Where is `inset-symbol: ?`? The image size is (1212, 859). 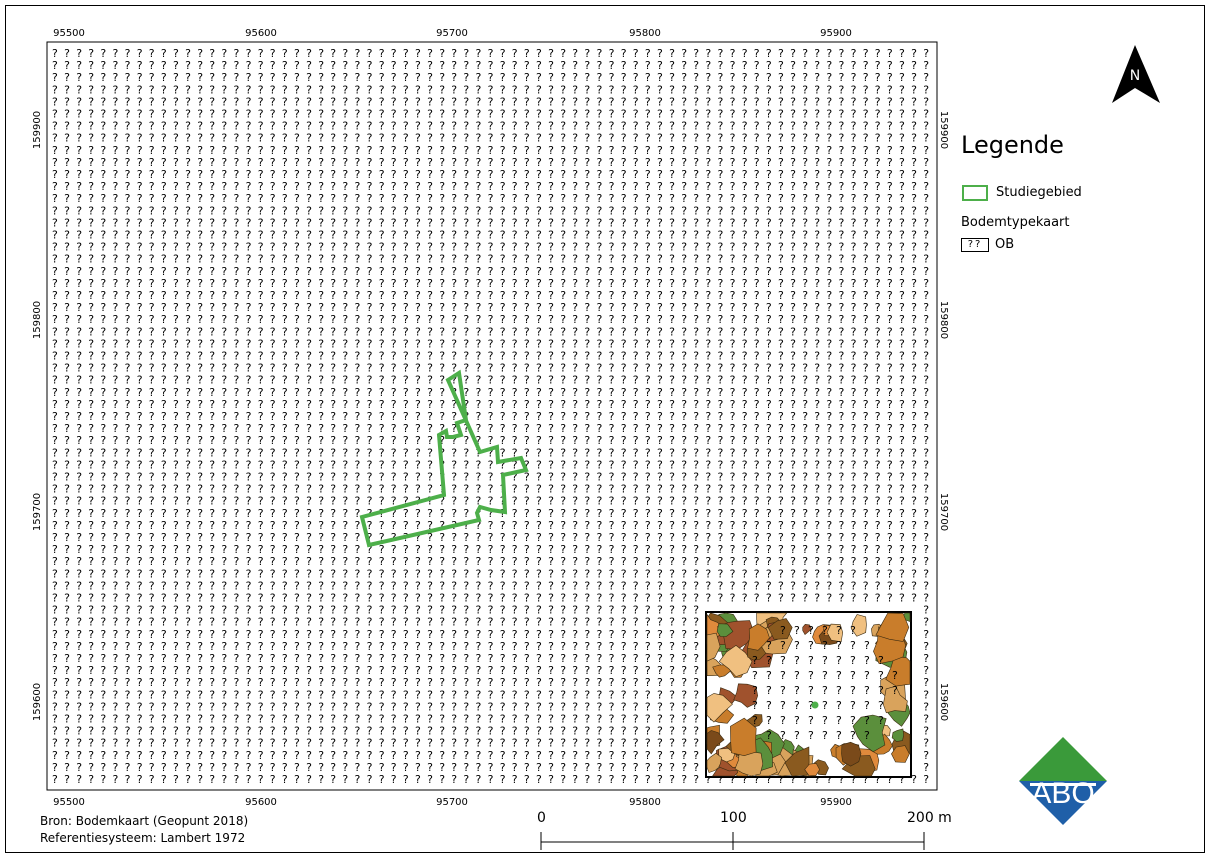 inset-symbol: ? is located at coordinates (769, 675).